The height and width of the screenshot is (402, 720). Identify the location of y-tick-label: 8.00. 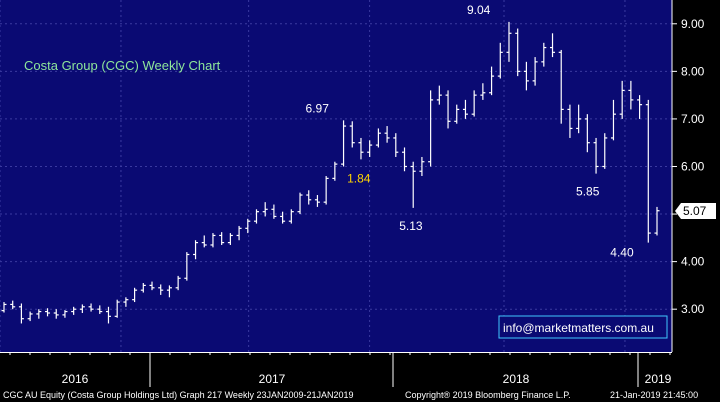
(693, 71).